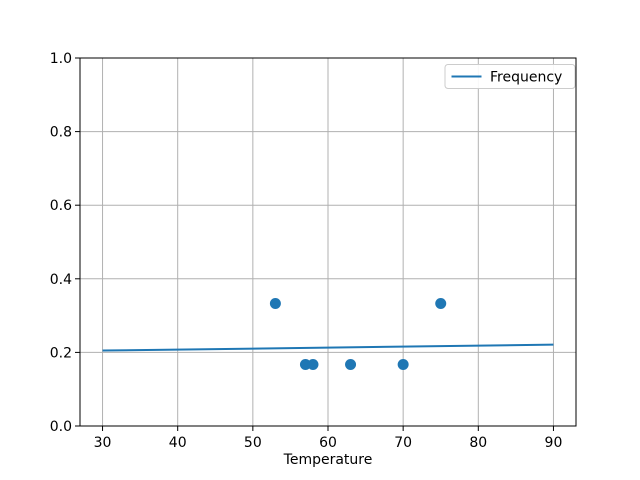  What do you see at coordinates (61, 59) in the screenshot?
I see `y-tick-label: 1.0` at bounding box center [61, 59].